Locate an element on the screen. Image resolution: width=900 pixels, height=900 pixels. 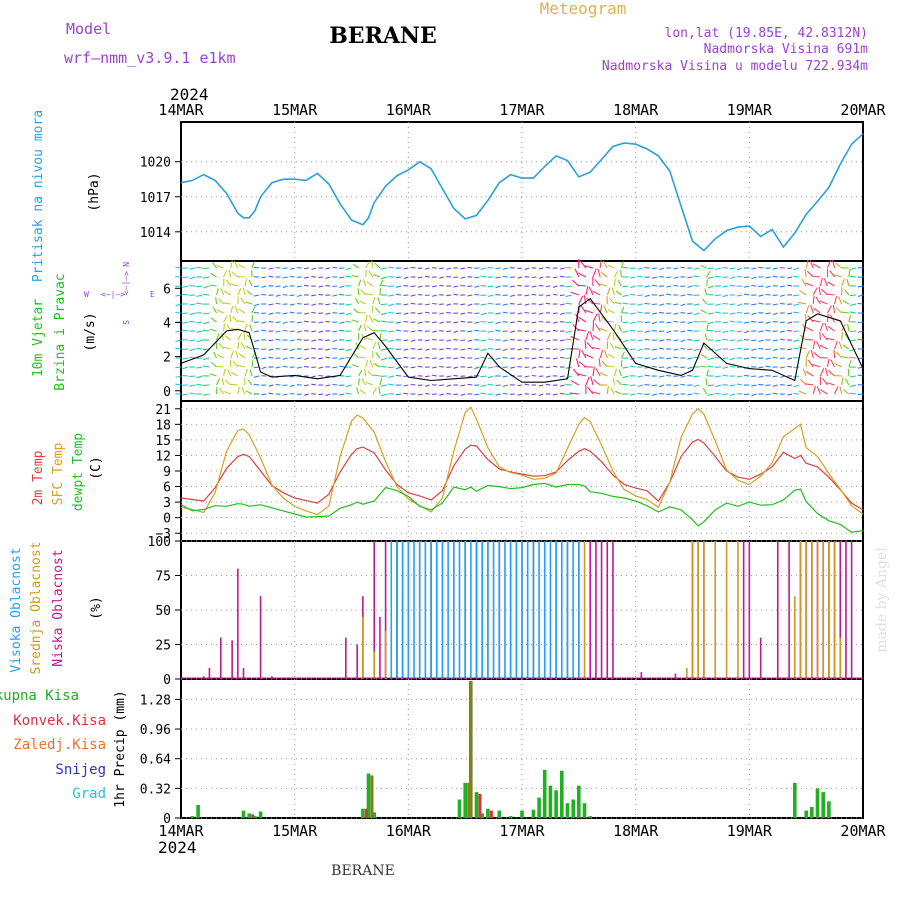
y-tick-label: 15 is located at coordinates (163, 441).